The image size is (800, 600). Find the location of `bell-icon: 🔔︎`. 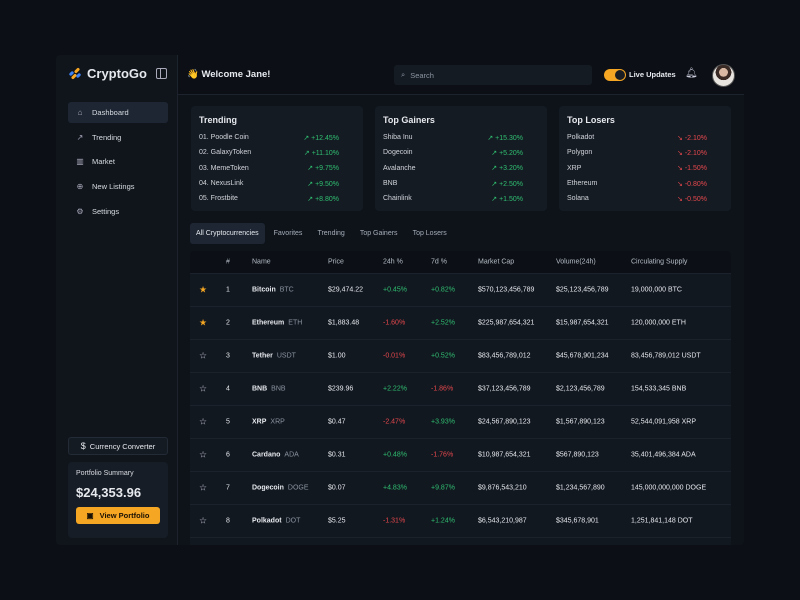

bell-icon: 🔔︎ is located at coordinates (691, 73).